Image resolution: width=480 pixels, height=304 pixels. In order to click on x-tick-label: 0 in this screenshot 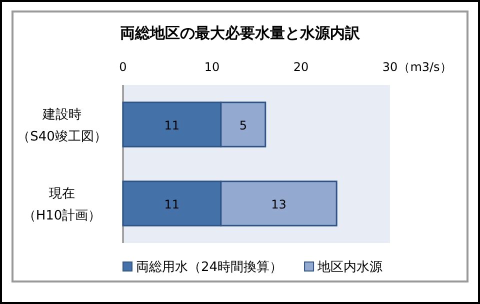, I will do `click(123, 67)`.